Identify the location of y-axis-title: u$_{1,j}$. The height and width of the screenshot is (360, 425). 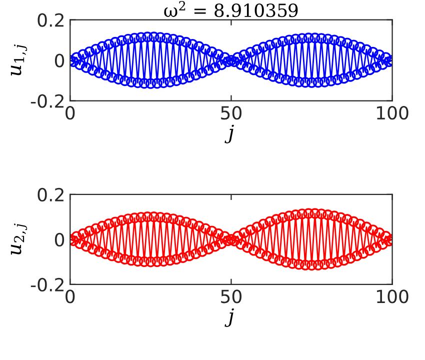
(19, 60).